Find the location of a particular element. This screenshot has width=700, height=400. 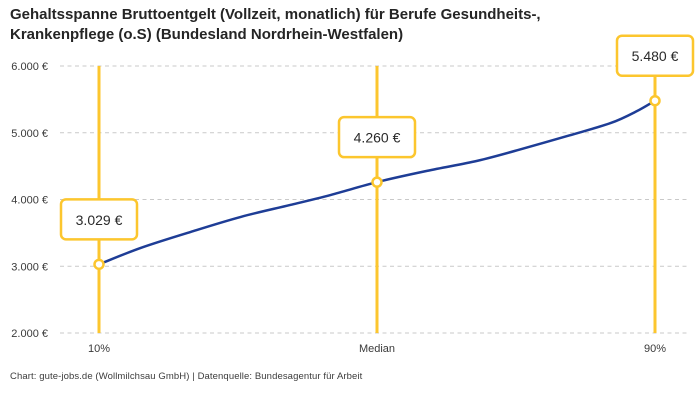

value-label: 5.480 € is located at coordinates (655, 56).